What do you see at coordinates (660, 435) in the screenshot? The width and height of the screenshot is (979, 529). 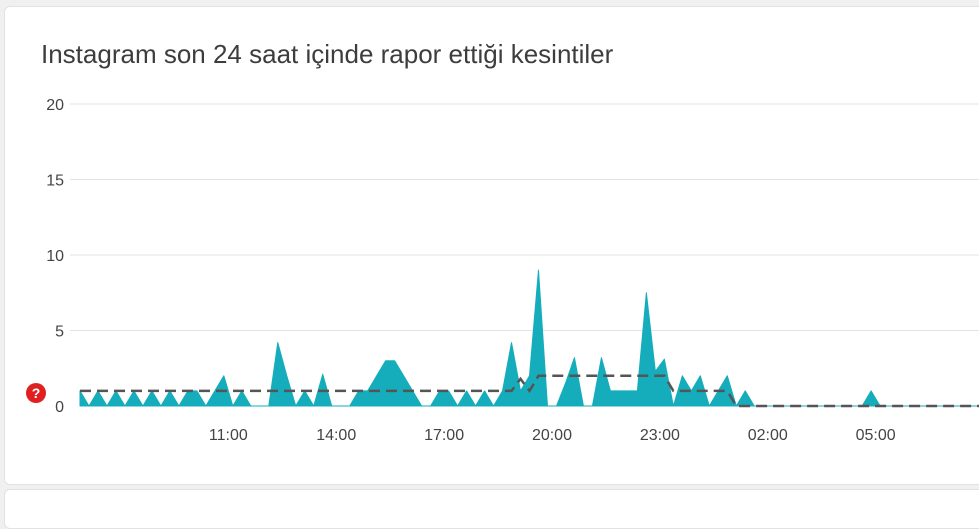 I see `x-tick-label: 23:00` at bounding box center [660, 435].